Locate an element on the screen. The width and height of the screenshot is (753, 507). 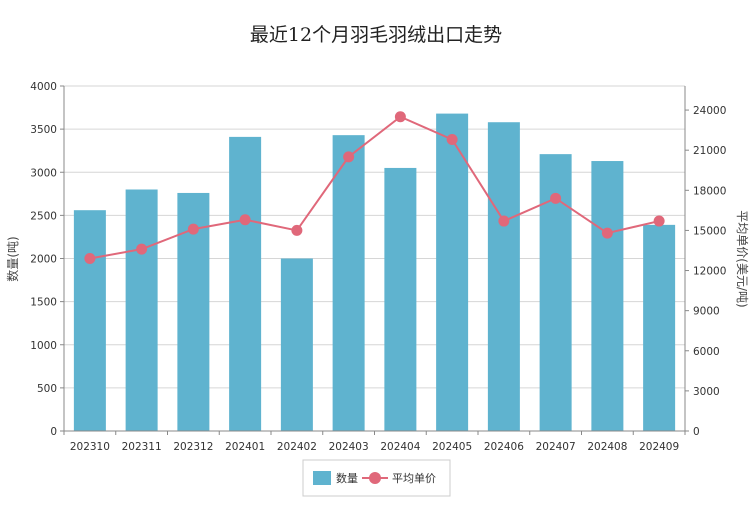
y-axis-title-left: 数量(吨) is located at coordinates (12, 258).